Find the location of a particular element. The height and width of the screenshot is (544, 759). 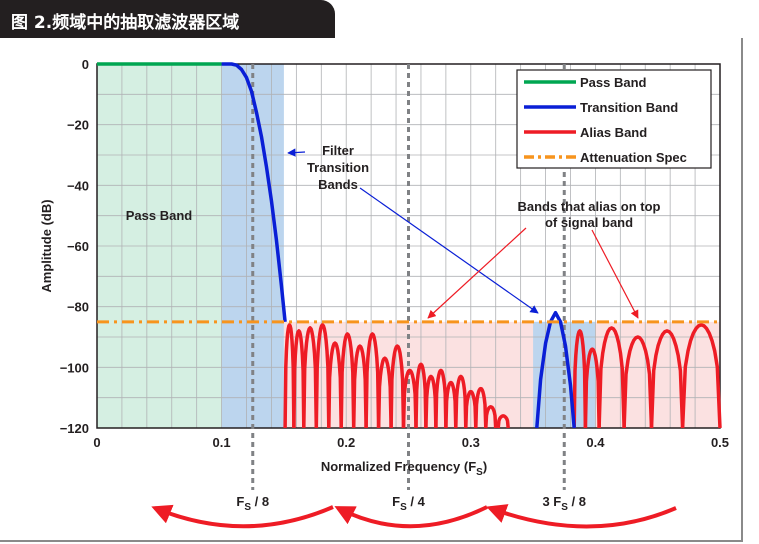

y-tick-label: −80 is located at coordinates (78, 307).